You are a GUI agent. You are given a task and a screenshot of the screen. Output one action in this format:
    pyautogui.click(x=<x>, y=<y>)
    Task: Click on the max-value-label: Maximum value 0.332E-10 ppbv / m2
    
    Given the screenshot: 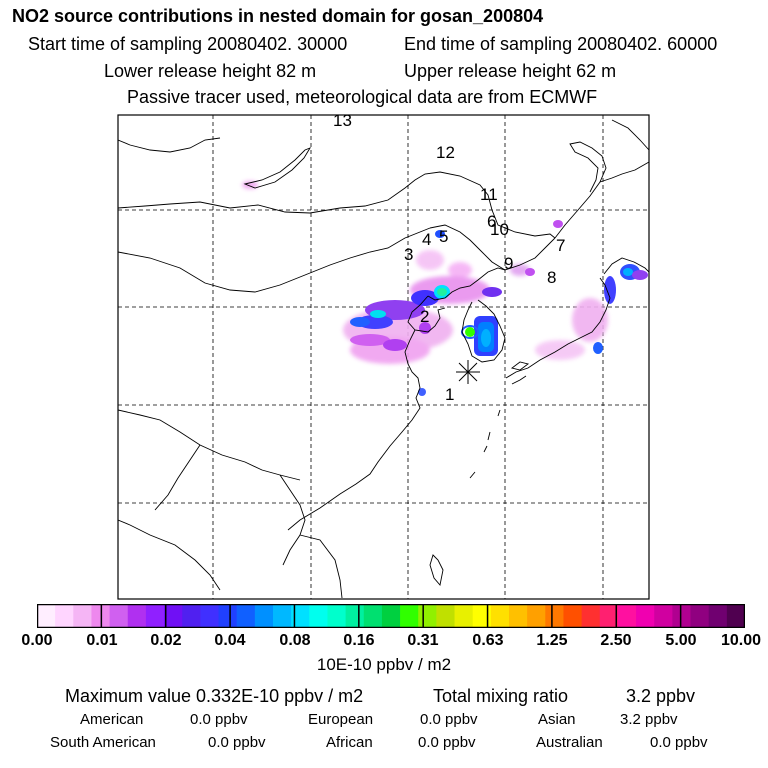 What is the action you would take?
    pyautogui.click(x=214, y=696)
    